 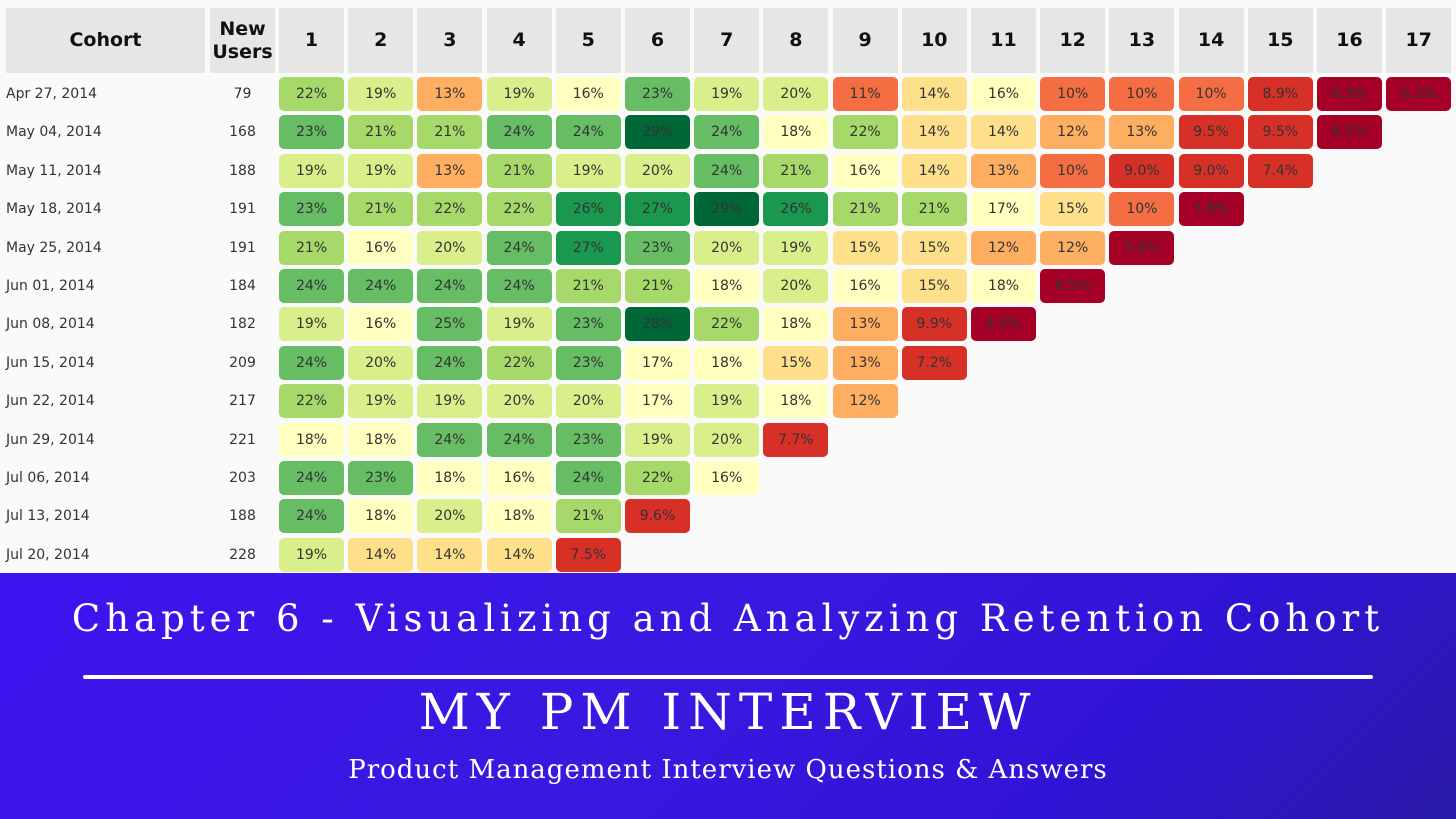 I want to click on cohort-date: Jun 22, 2014, so click(x=50, y=401).